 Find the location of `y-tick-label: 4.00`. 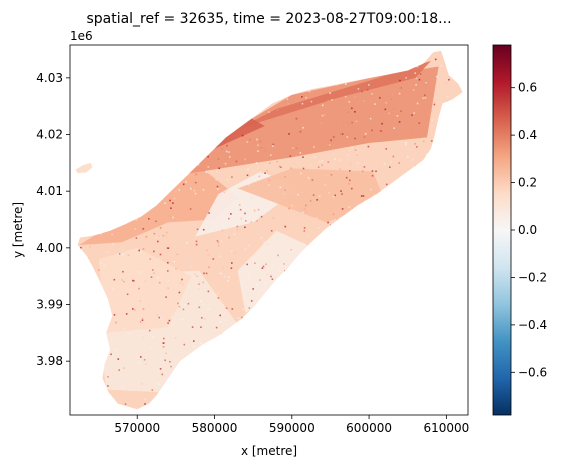

y-tick-label: 4.00 is located at coordinates (49, 248).